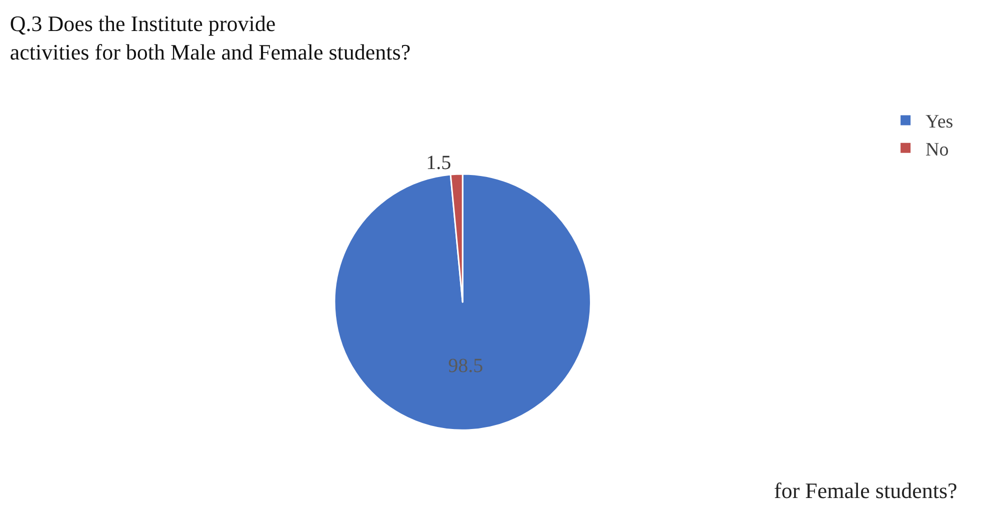 The height and width of the screenshot is (517, 983). Describe the element at coordinates (937, 149) in the screenshot. I see `legend-label: No` at that location.